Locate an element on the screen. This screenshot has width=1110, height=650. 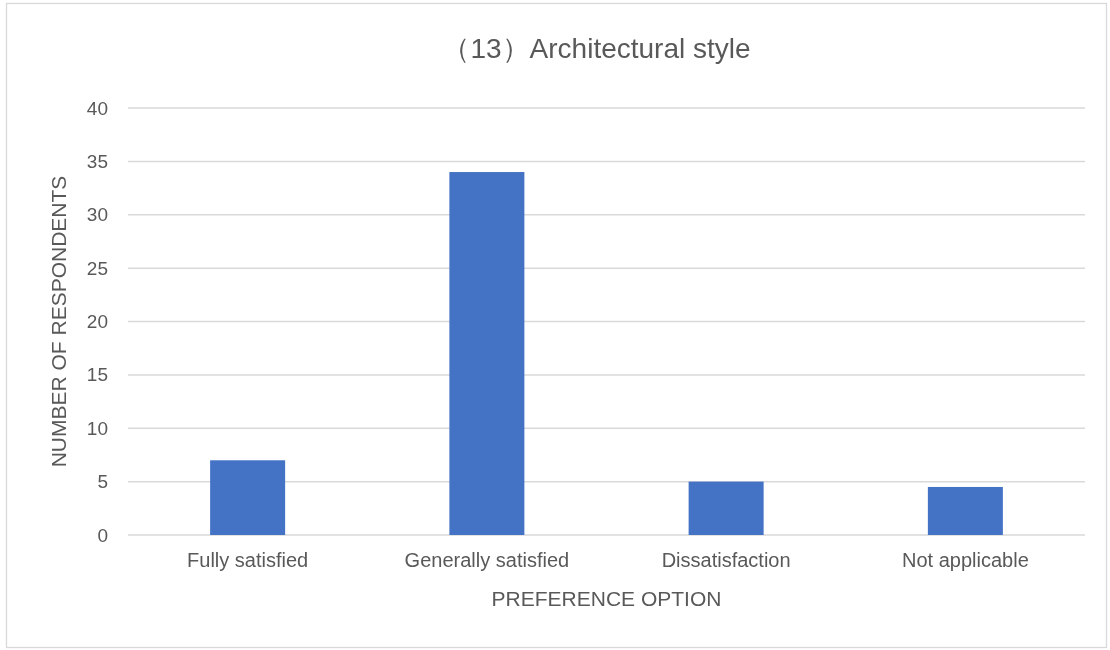
y-tick-label: 40 is located at coordinates (97, 108).